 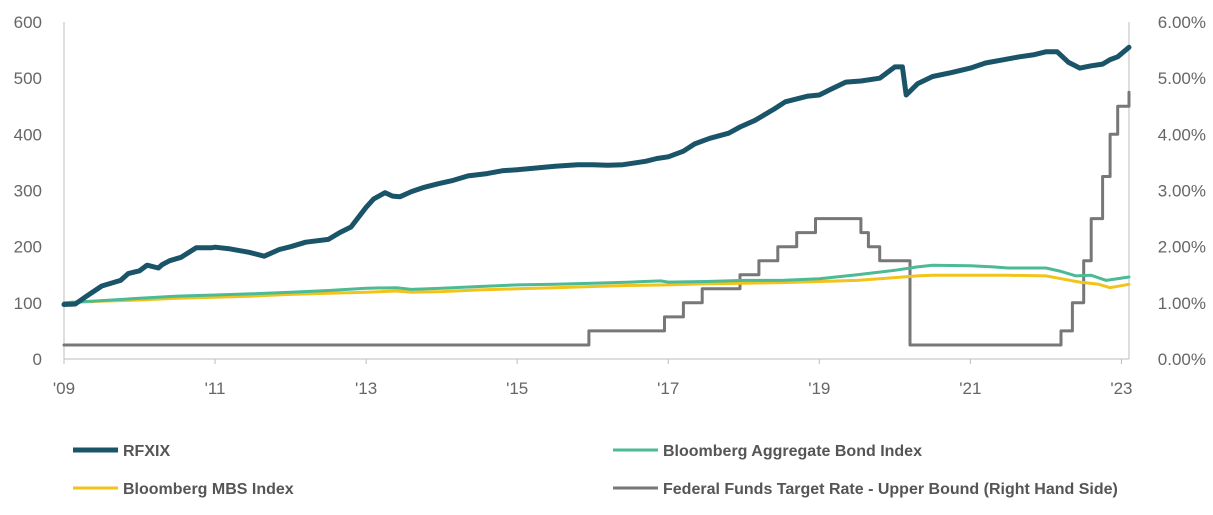 I want to click on left-y-tick-label: 500, so click(x=28, y=78).